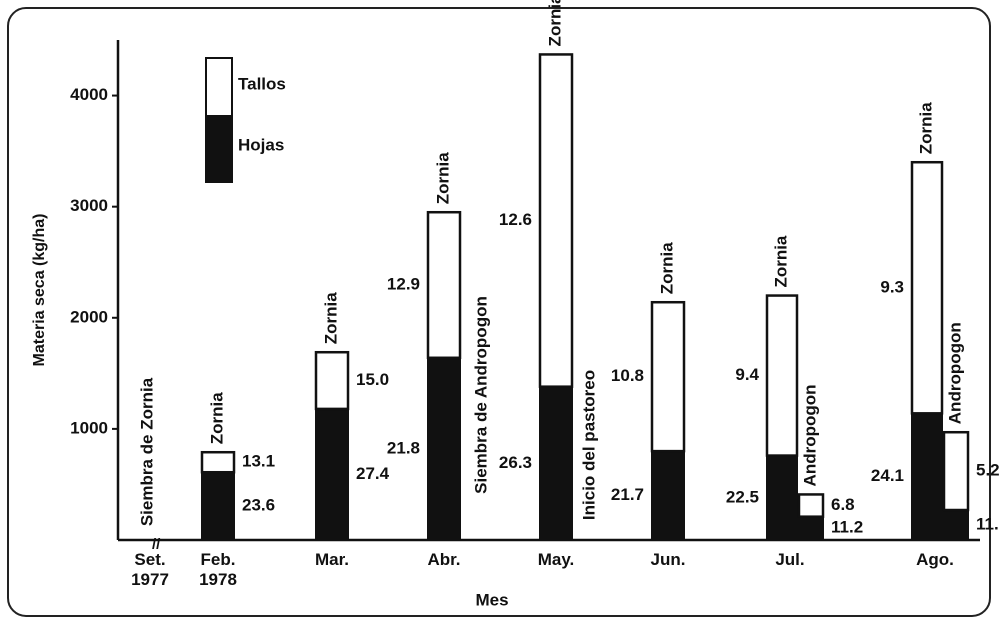 The image size is (999, 625). I want to click on legend-label: Tallos, so click(262, 83).